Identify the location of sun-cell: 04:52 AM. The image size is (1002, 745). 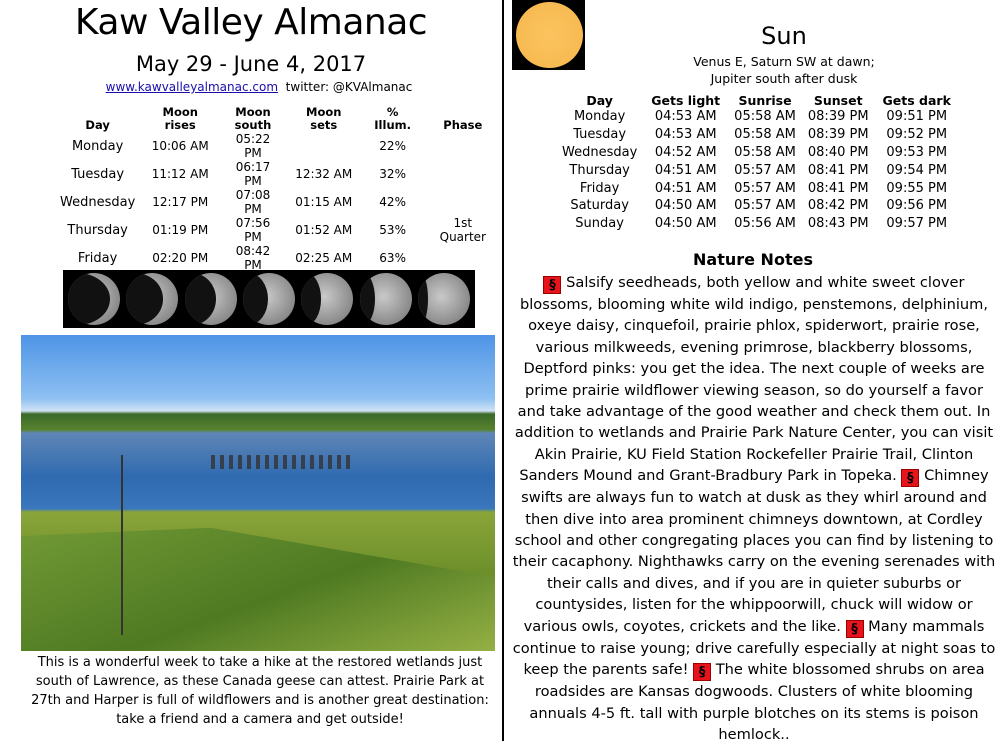
(685, 152).